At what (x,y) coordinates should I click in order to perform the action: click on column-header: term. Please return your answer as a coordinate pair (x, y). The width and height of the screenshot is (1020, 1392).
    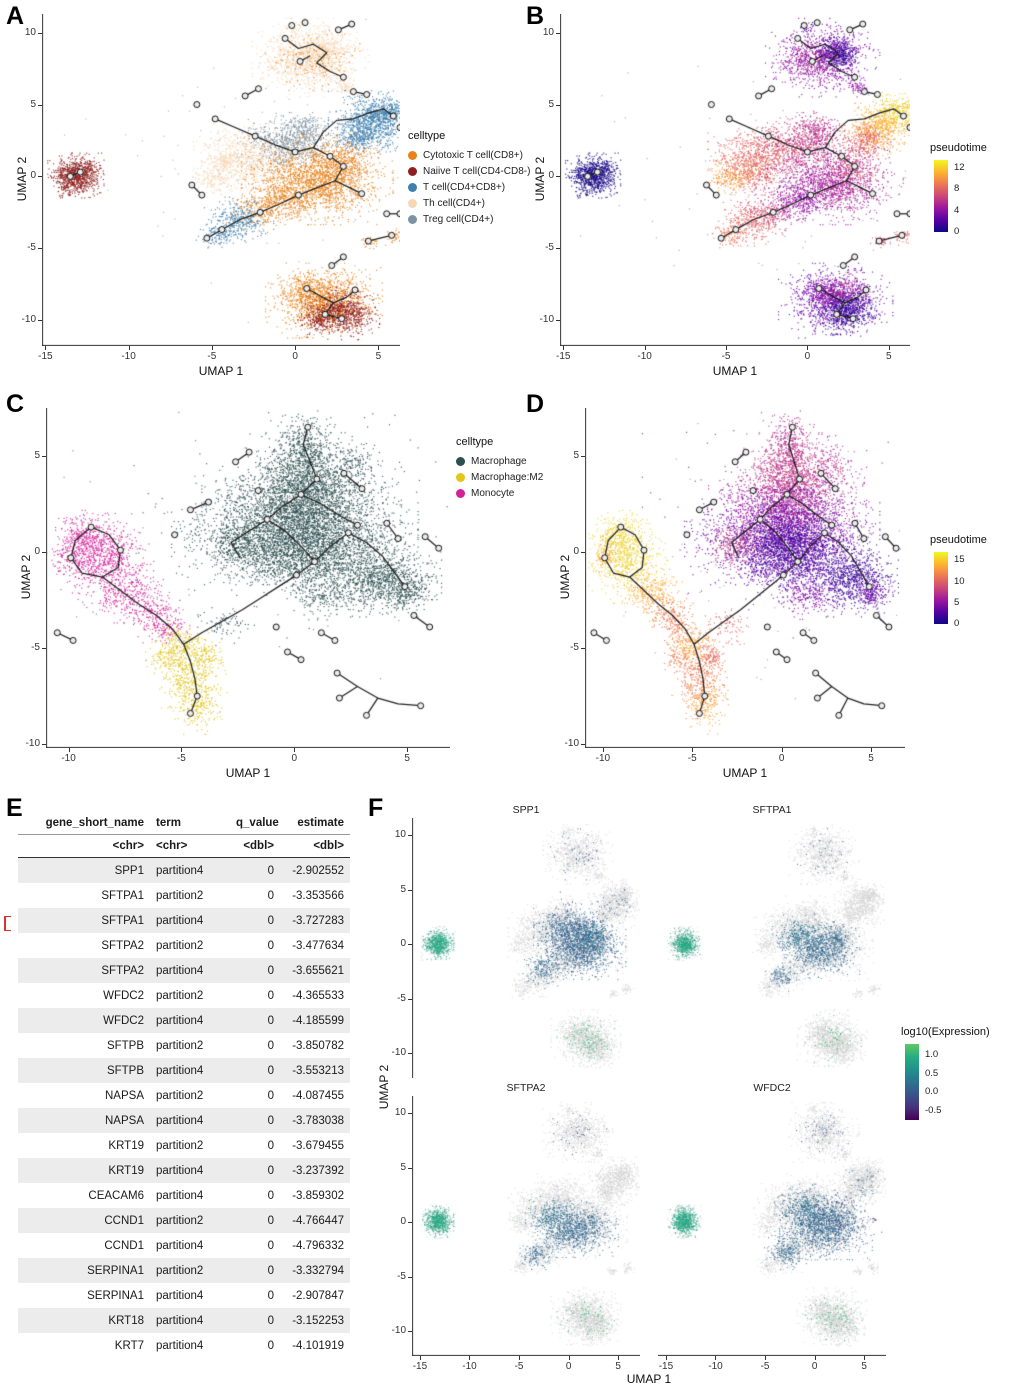
    Looking at the image, I should click on (168, 823).